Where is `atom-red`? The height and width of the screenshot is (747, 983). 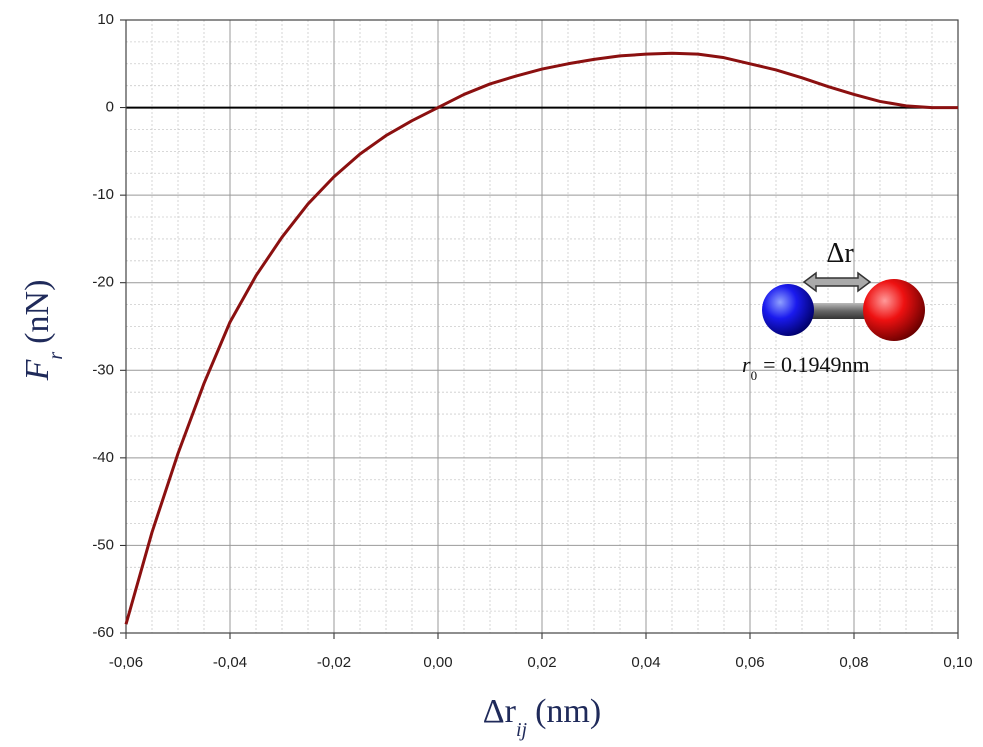
atom-red is located at coordinates (894, 310).